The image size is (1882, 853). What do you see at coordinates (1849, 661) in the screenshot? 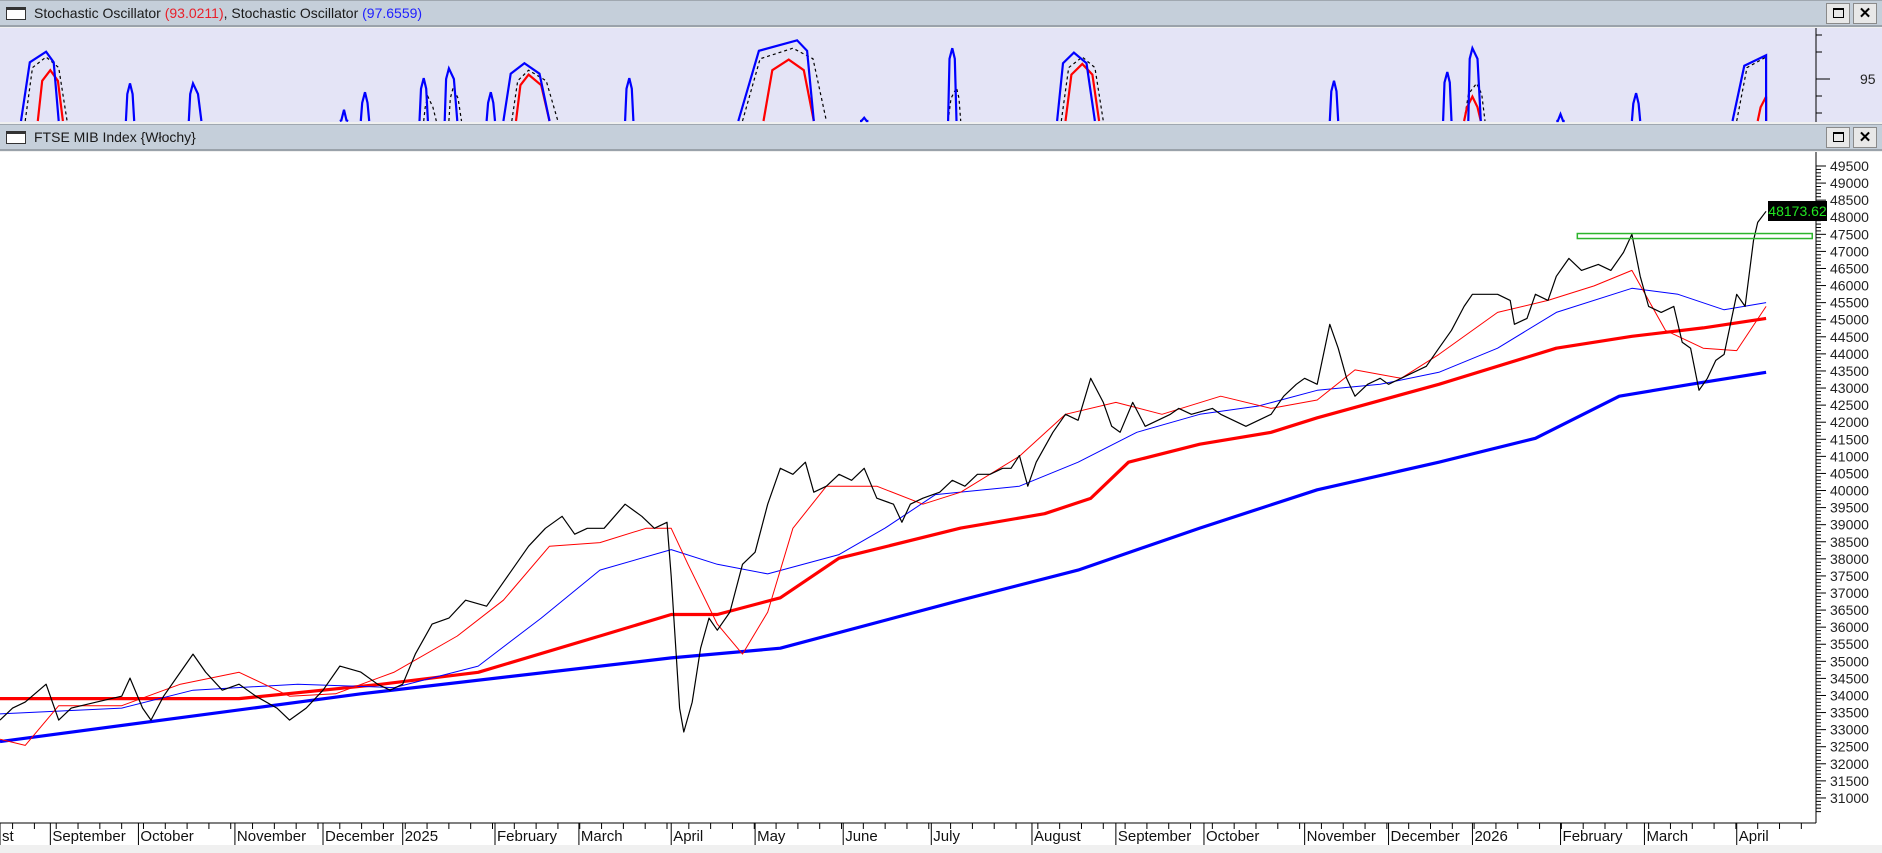
I see `y-tick-label: 35000` at bounding box center [1849, 661].